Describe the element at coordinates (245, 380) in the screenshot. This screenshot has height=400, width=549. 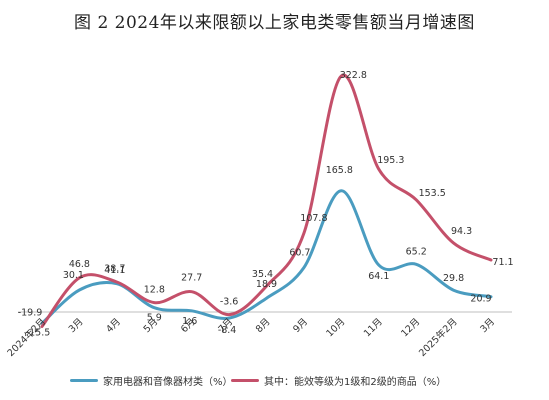
I see `legend-swatch-energy-efficient` at that location.